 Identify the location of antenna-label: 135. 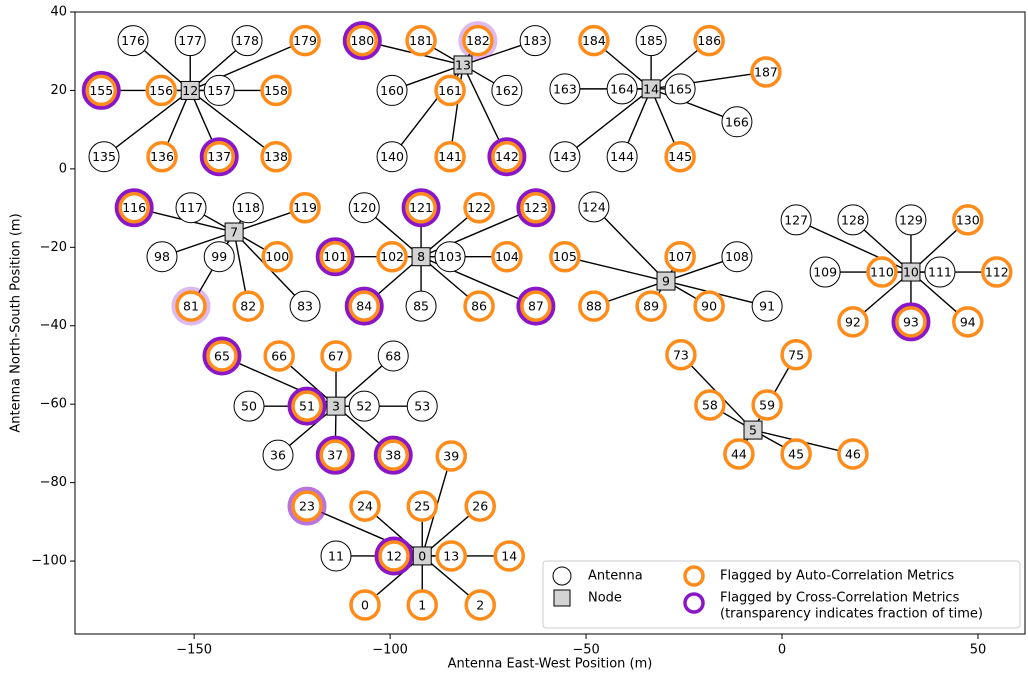
(104, 156).